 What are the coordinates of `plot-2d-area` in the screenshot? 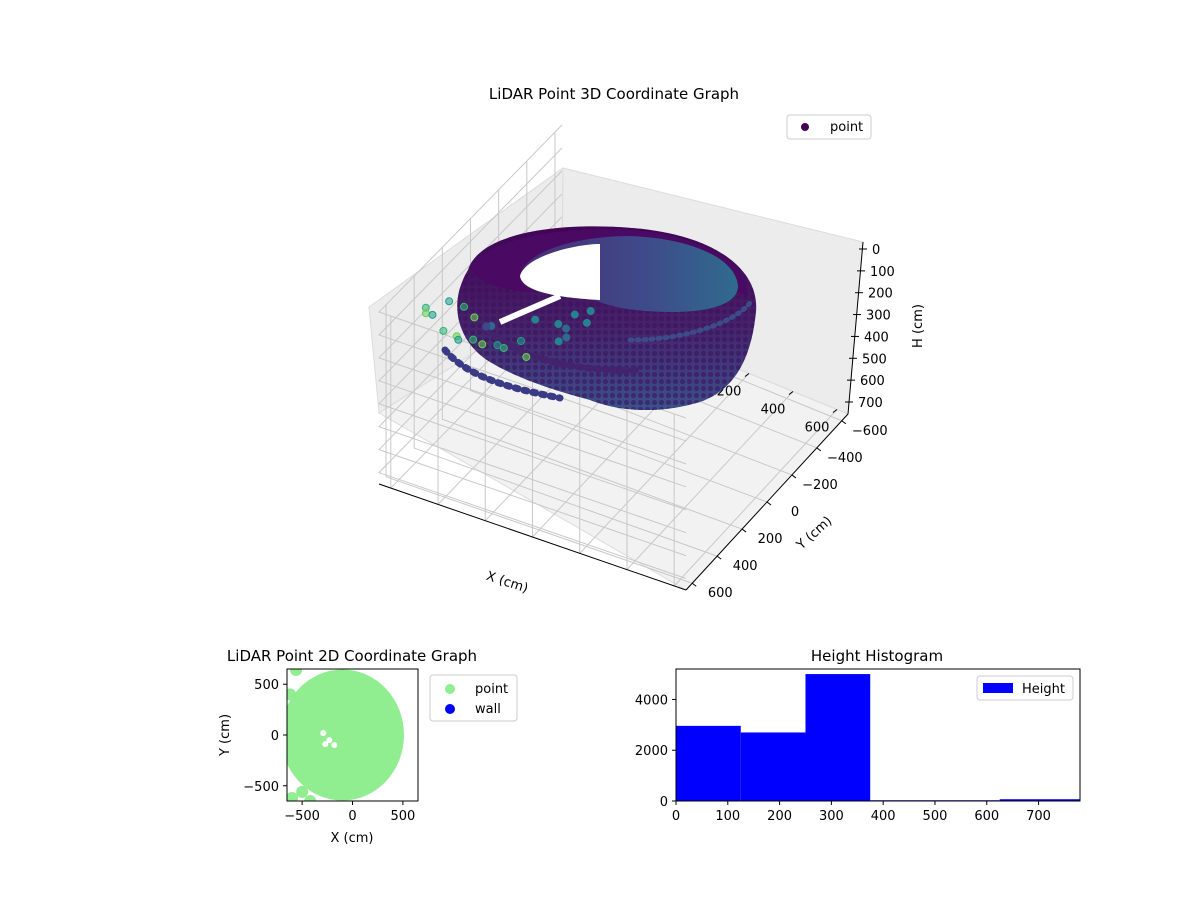 It's located at (345, 735).